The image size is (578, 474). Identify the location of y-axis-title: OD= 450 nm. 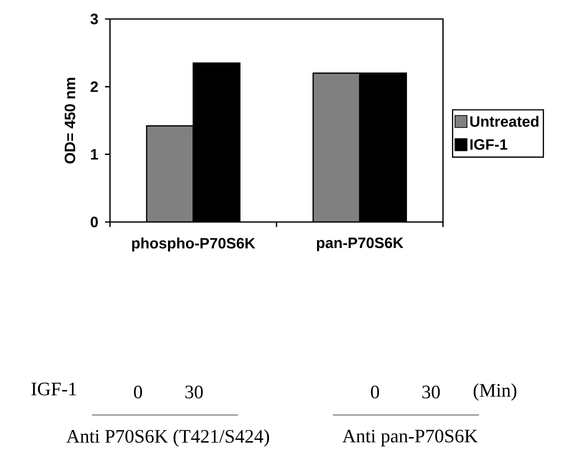
(70, 121).